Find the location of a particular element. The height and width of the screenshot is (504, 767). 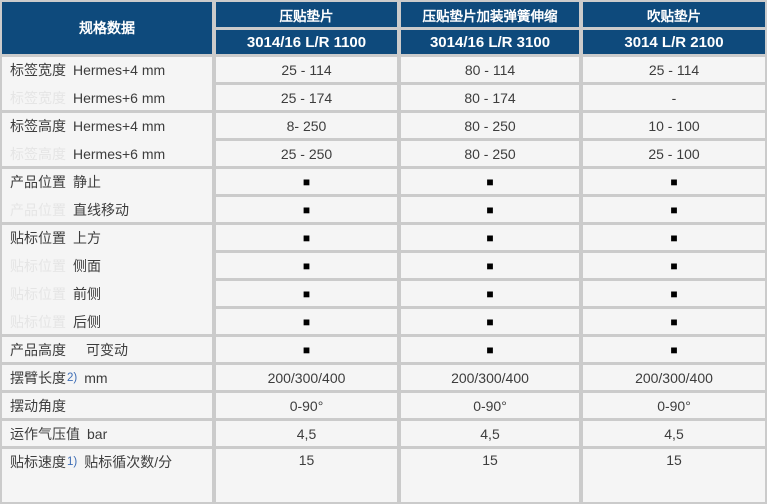

group-rows: ■ ■ ■ is located at coordinates (490, 349).